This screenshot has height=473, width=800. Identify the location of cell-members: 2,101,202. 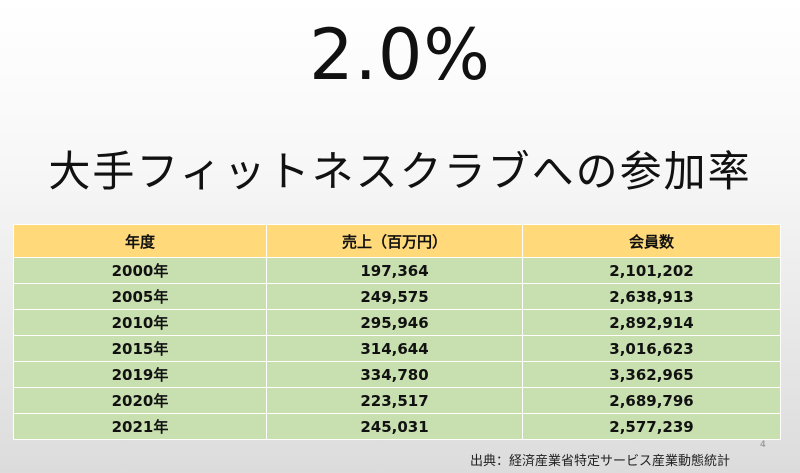
(651, 270).